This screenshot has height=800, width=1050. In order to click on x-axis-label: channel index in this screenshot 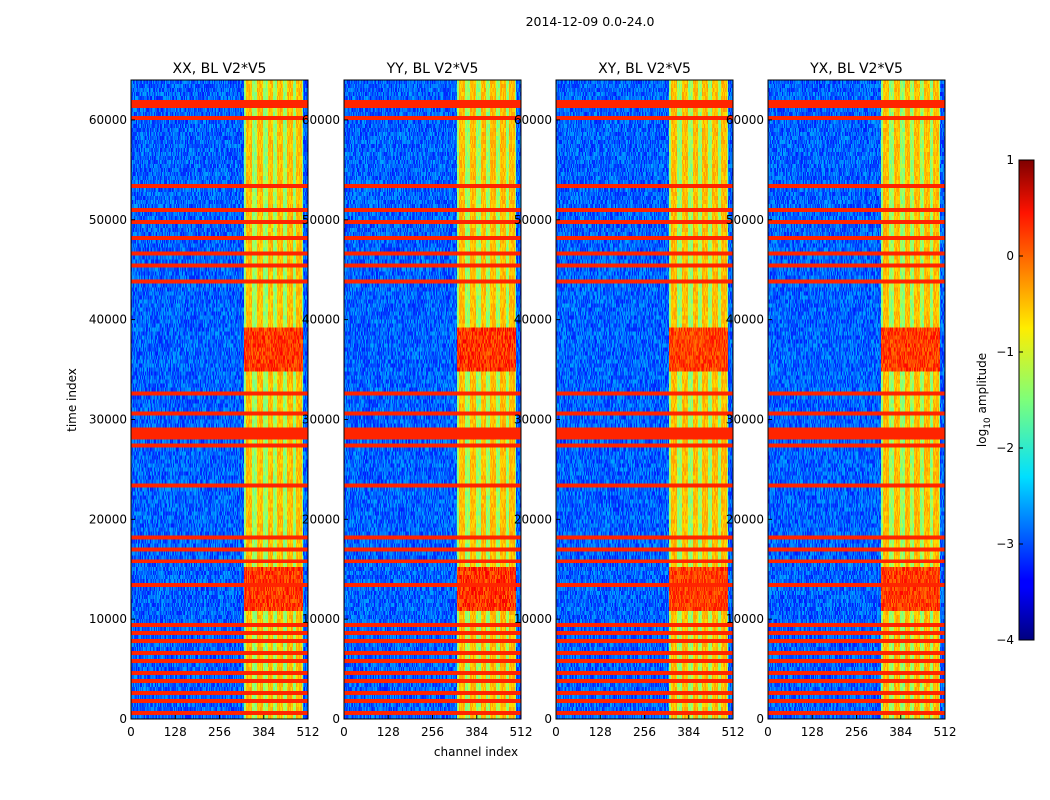, I will do `click(476, 752)`.